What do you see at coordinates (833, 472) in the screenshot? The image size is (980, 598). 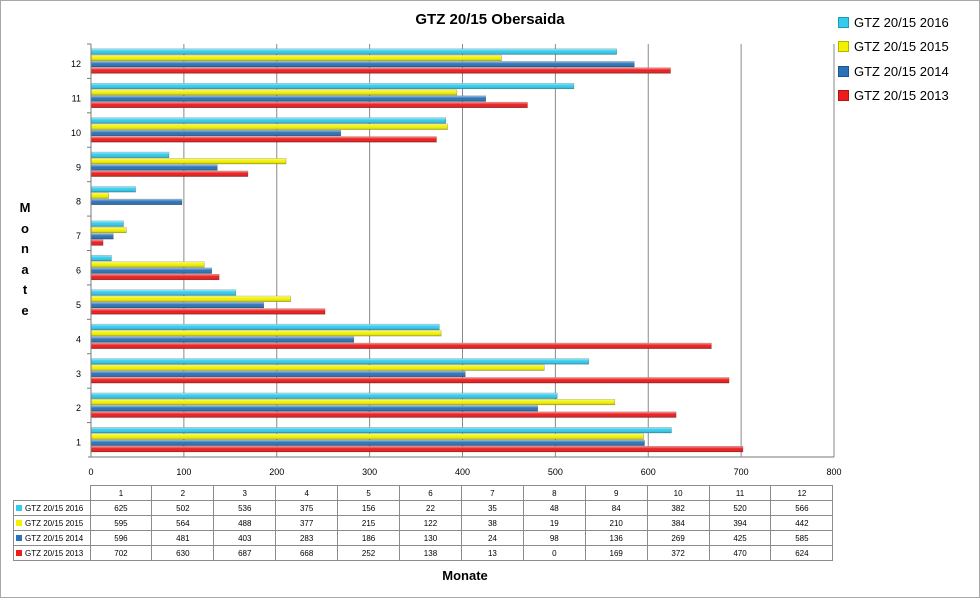 I see `x-tick-label: 800` at bounding box center [833, 472].